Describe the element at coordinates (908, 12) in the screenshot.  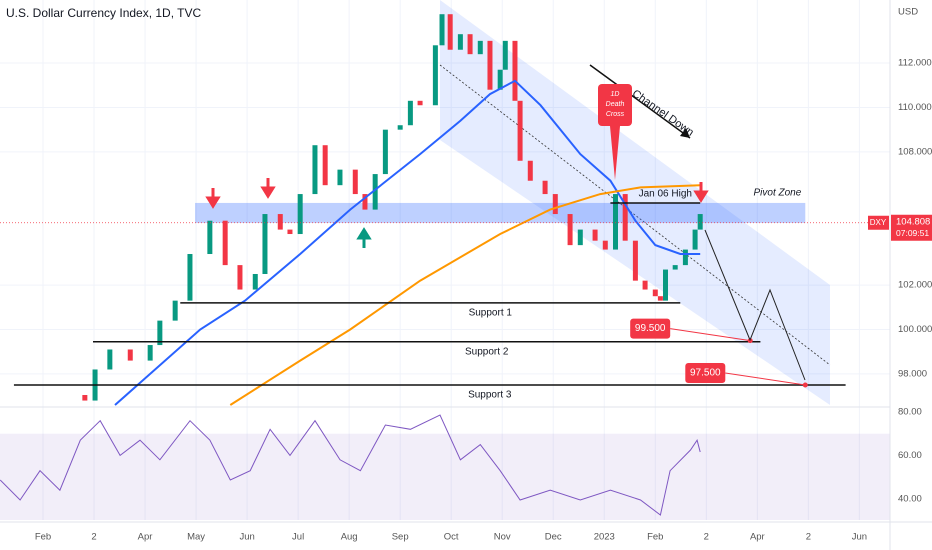
I see `currency: USD` at that location.